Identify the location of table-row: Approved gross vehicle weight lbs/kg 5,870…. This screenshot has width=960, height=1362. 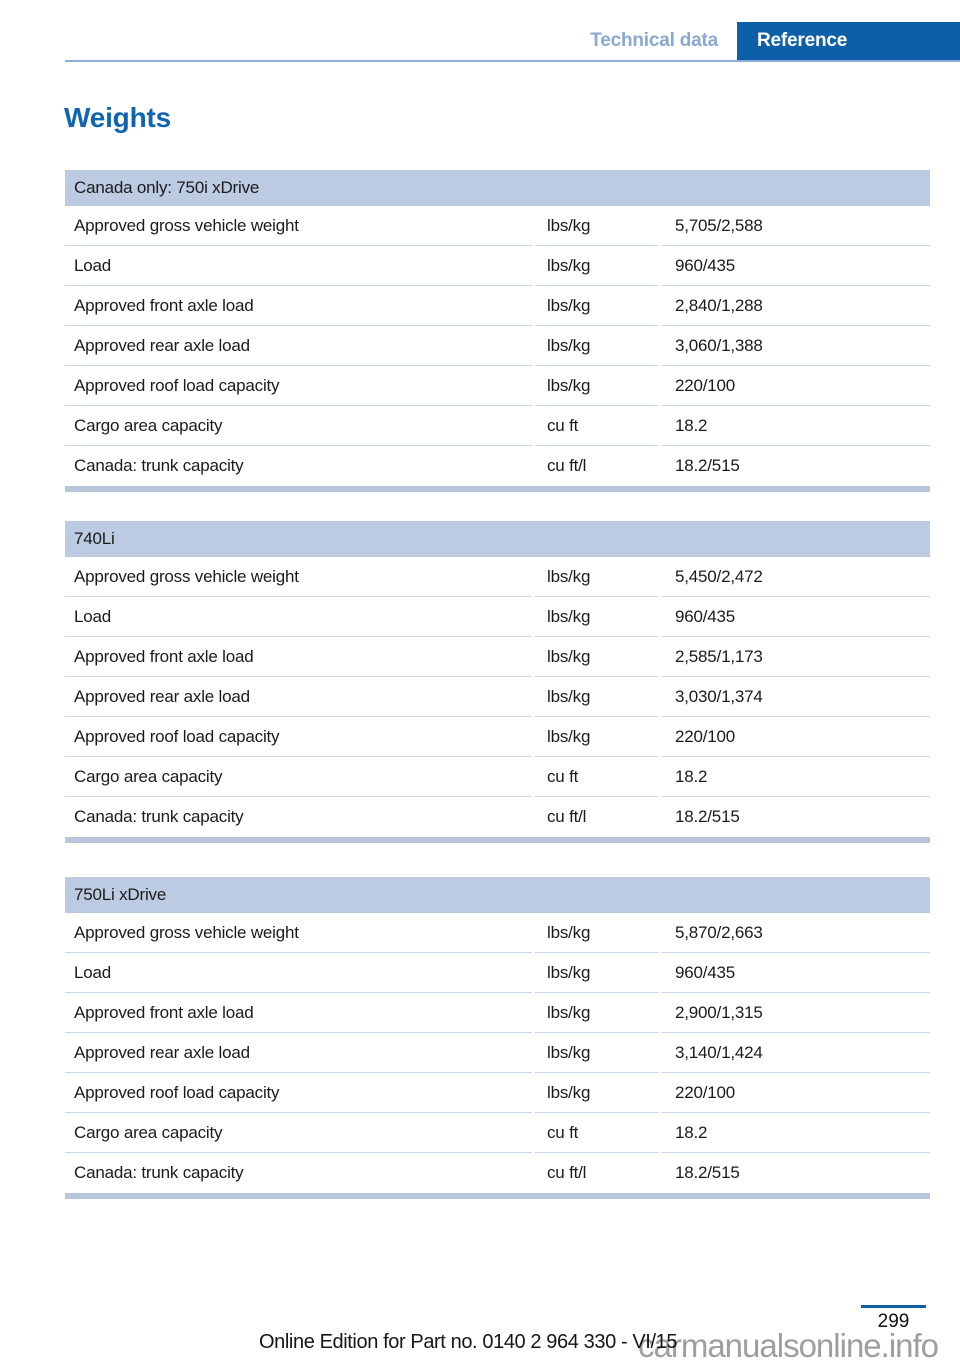
(497, 933).